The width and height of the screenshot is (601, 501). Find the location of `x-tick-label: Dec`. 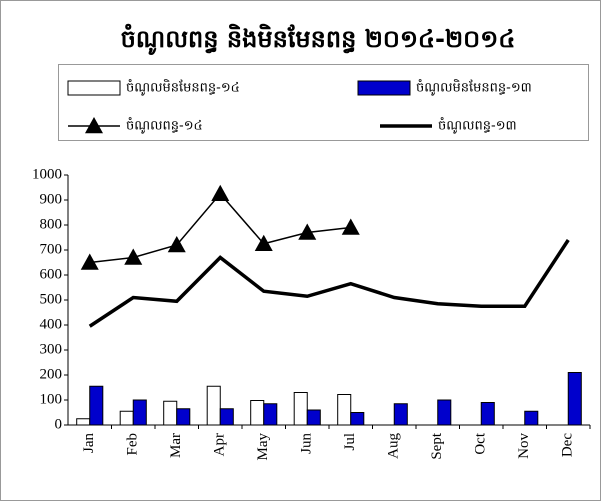

x-tick-label: Dec is located at coordinates (568, 445).